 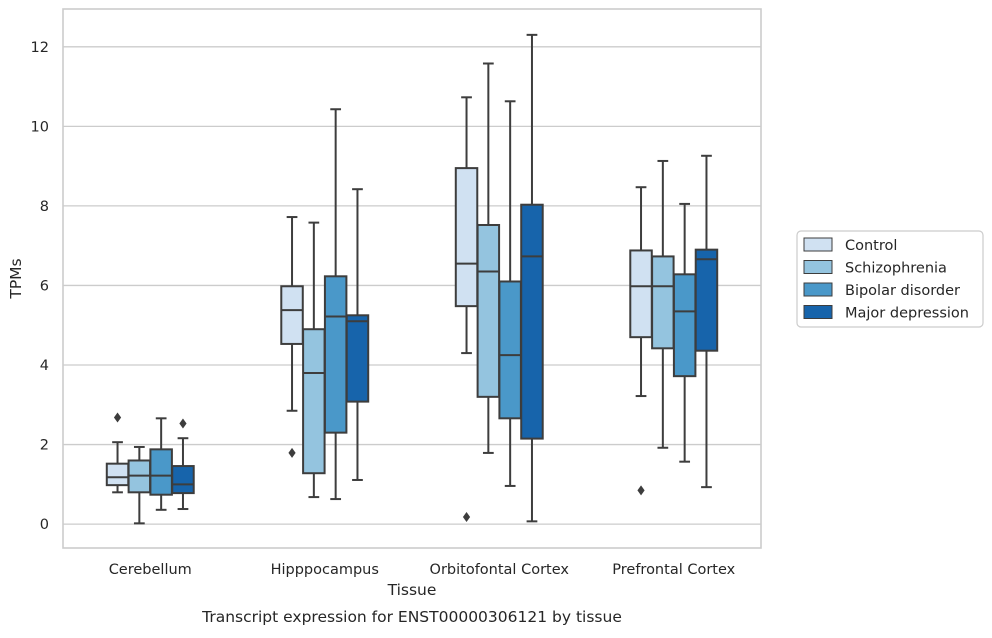 I want to click on y-tick-label: 0, so click(x=44, y=525).